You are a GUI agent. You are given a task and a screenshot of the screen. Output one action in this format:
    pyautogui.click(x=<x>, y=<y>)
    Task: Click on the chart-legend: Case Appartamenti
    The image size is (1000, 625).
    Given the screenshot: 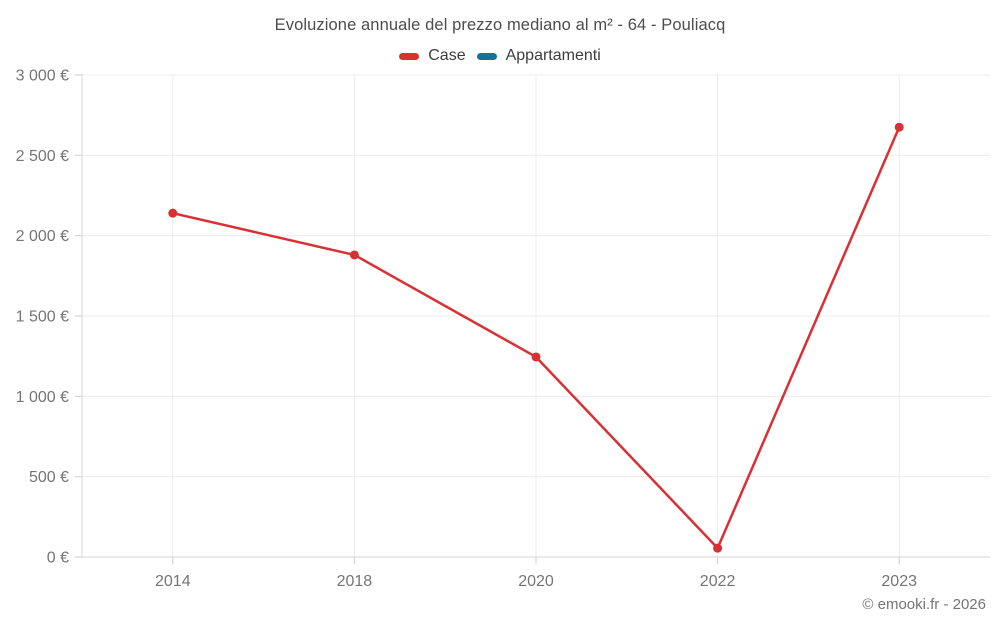 What is the action you would take?
    pyautogui.click(x=500, y=56)
    